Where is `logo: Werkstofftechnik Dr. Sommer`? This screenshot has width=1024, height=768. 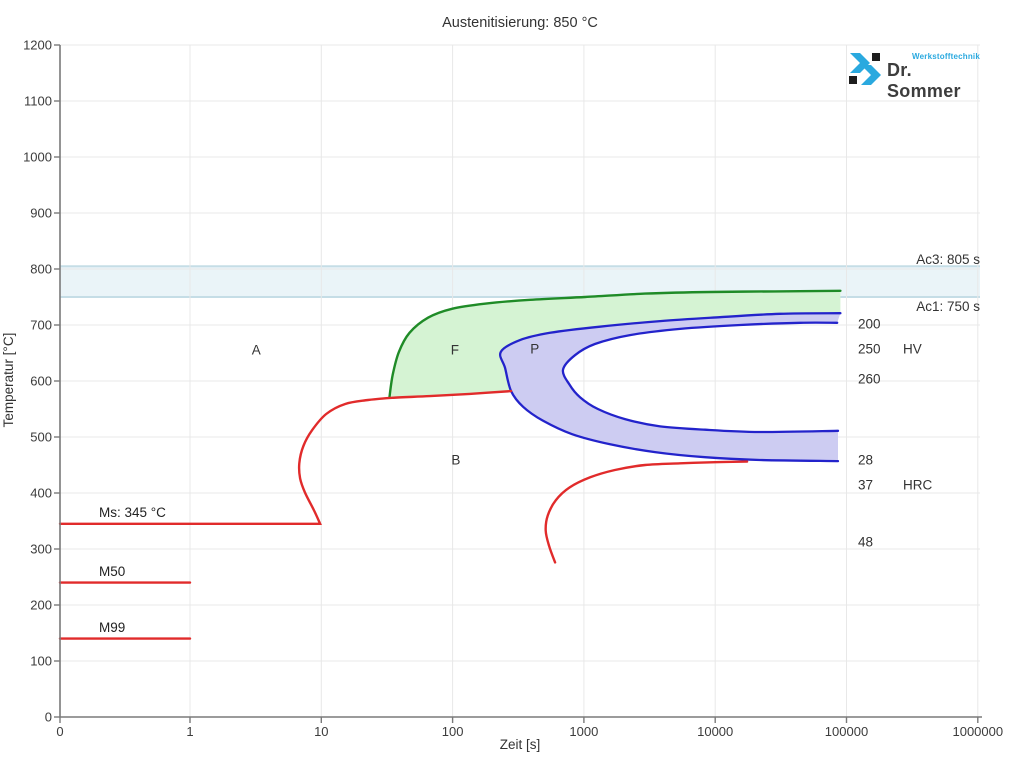
logo: Werkstofftechnik Dr. Sommer is located at coordinates (916, 75).